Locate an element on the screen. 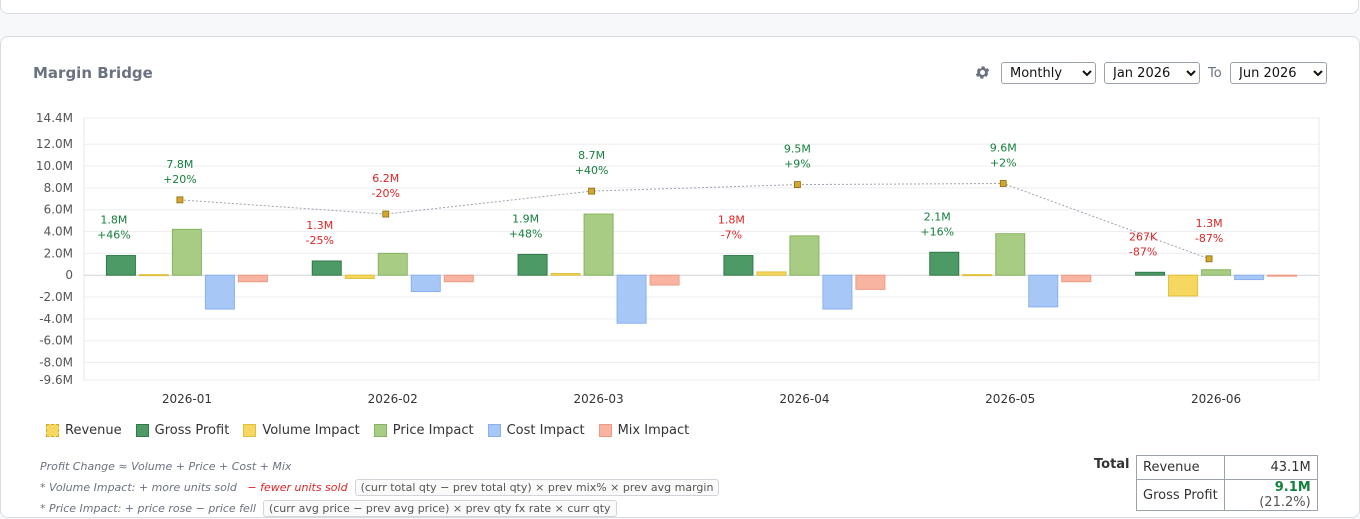  period-mode-select: Monthly is located at coordinates (1048, 73).